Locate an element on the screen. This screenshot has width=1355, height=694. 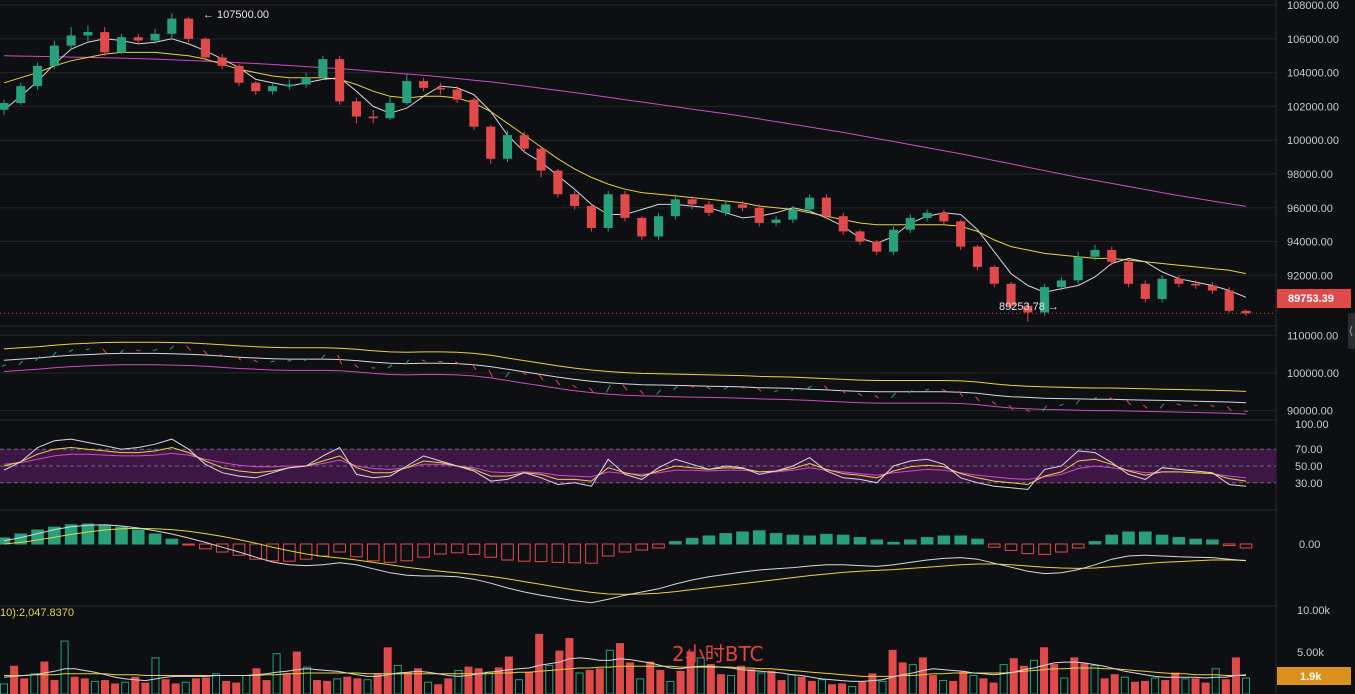
rsi-fast-line is located at coordinates (625, 464).